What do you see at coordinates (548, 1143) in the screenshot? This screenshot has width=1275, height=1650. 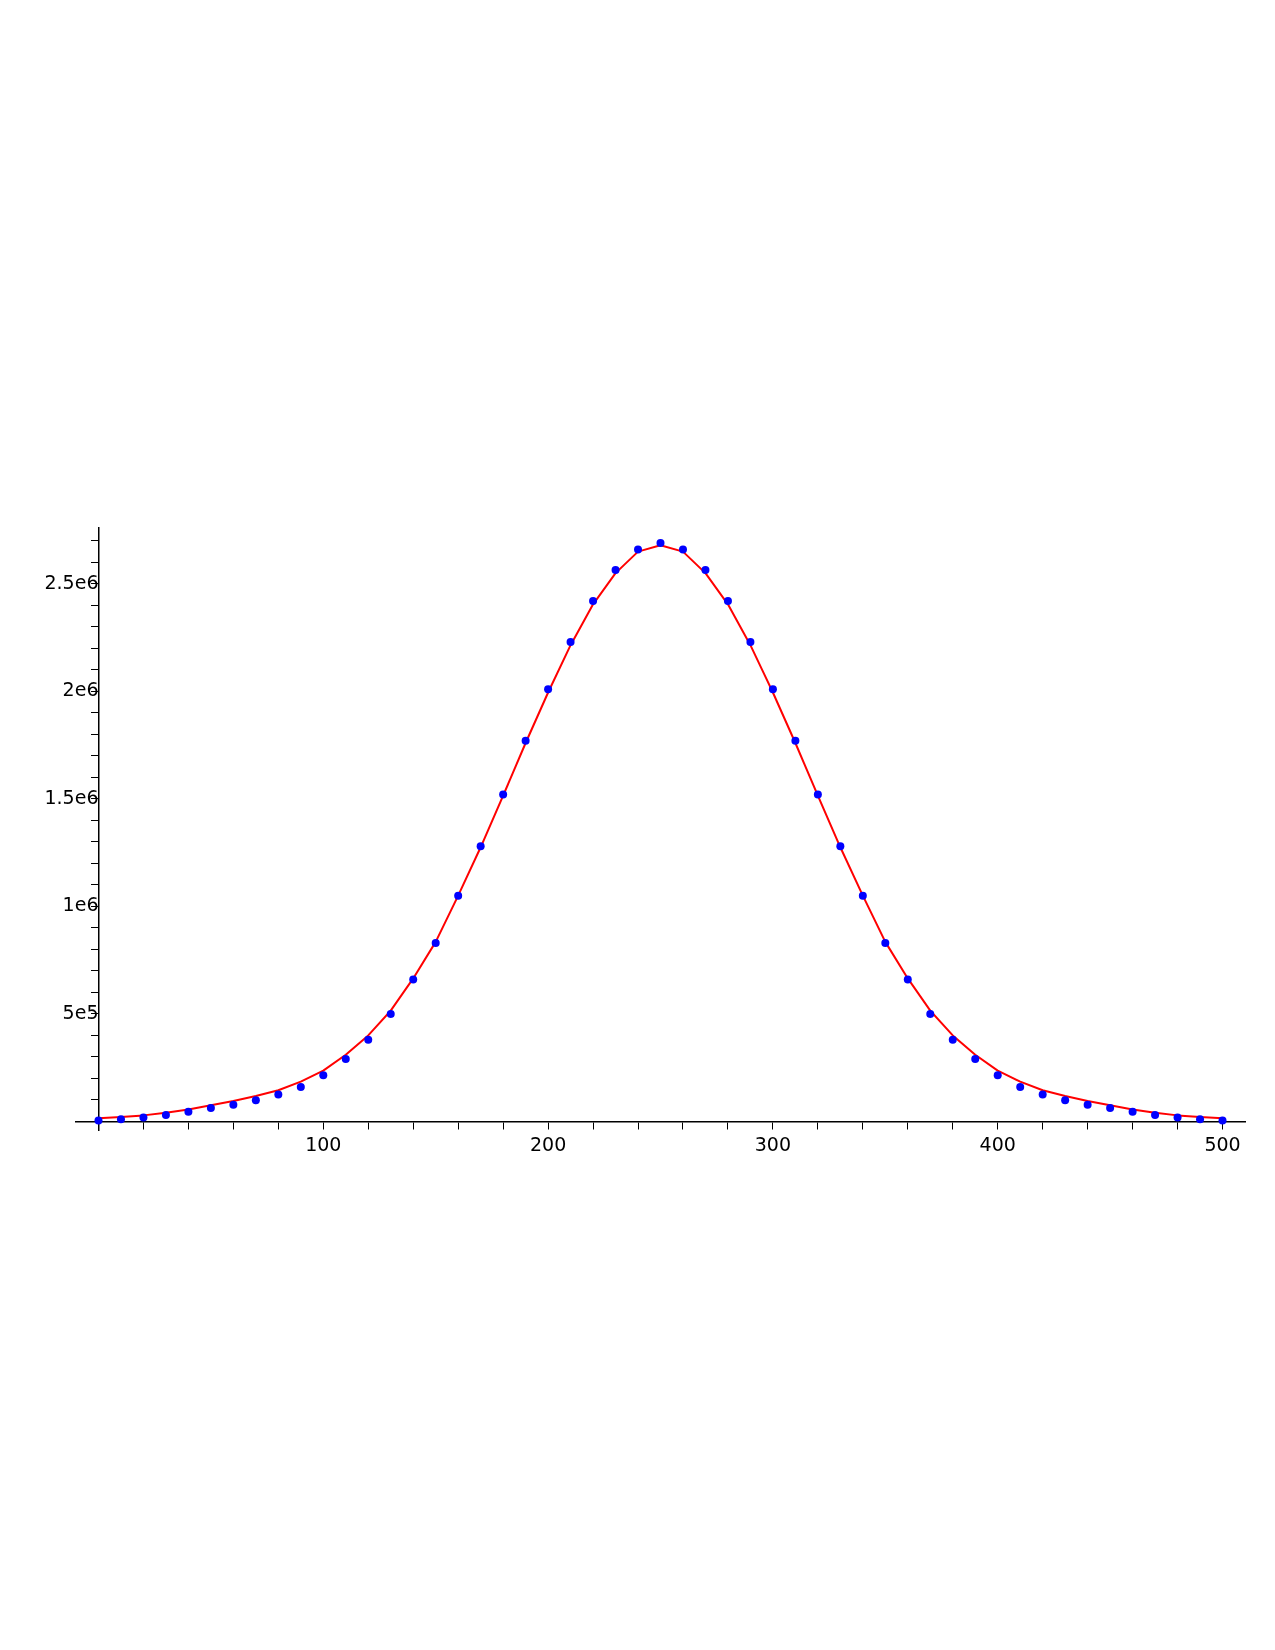 I see `x-tick-label: 200` at bounding box center [548, 1143].